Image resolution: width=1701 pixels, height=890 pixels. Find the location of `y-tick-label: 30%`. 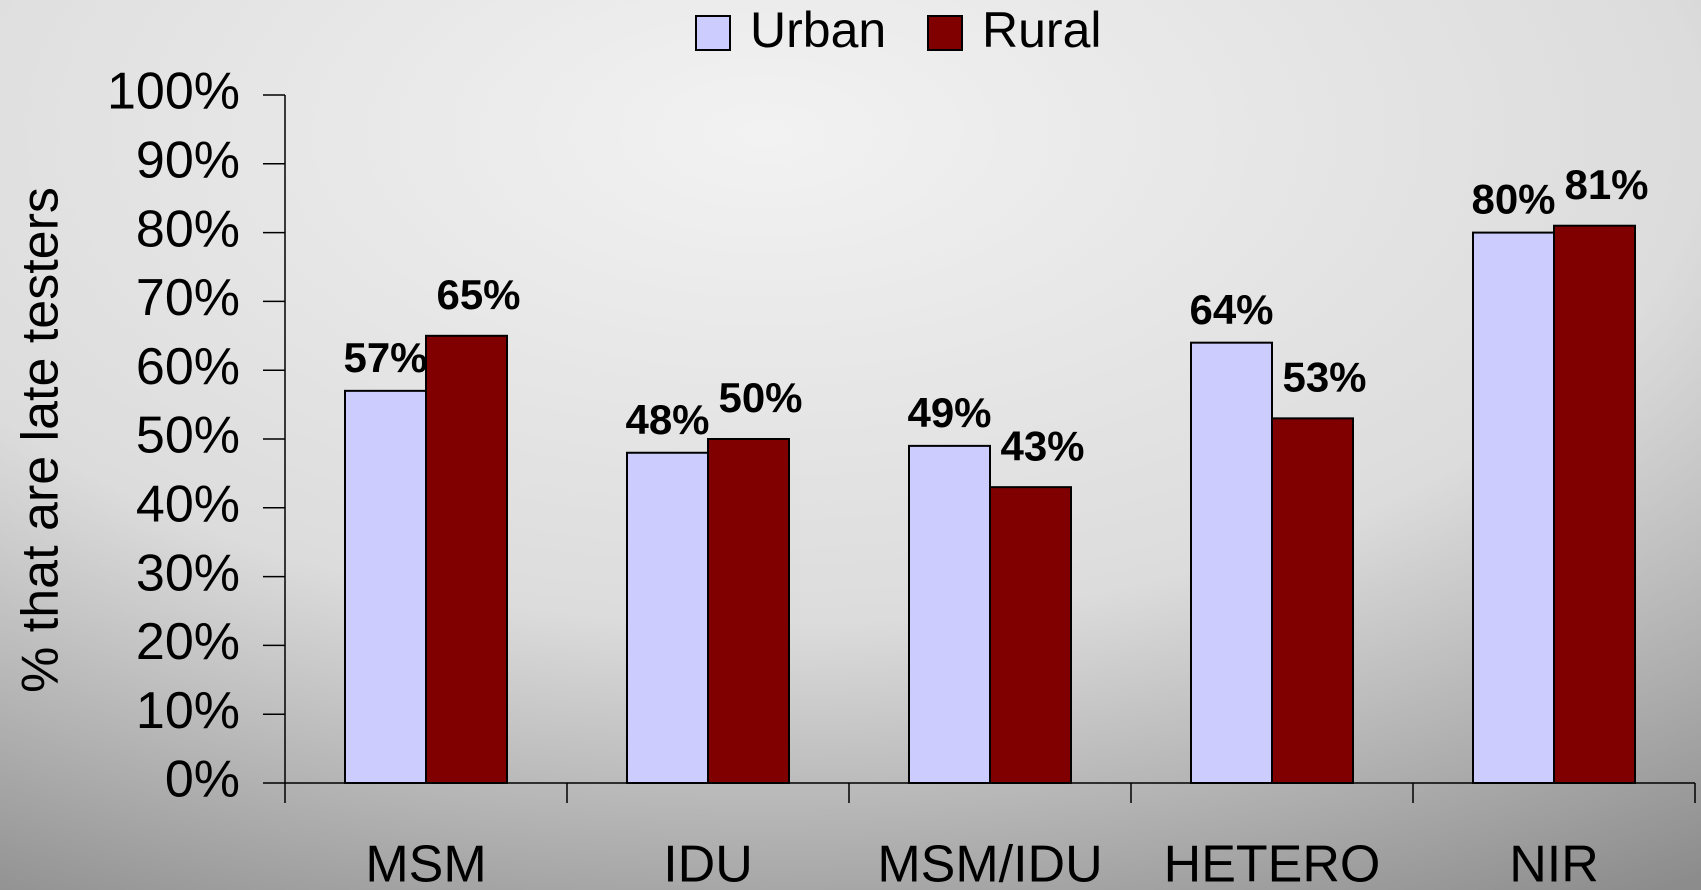

y-tick-label: 30% is located at coordinates (188, 573).